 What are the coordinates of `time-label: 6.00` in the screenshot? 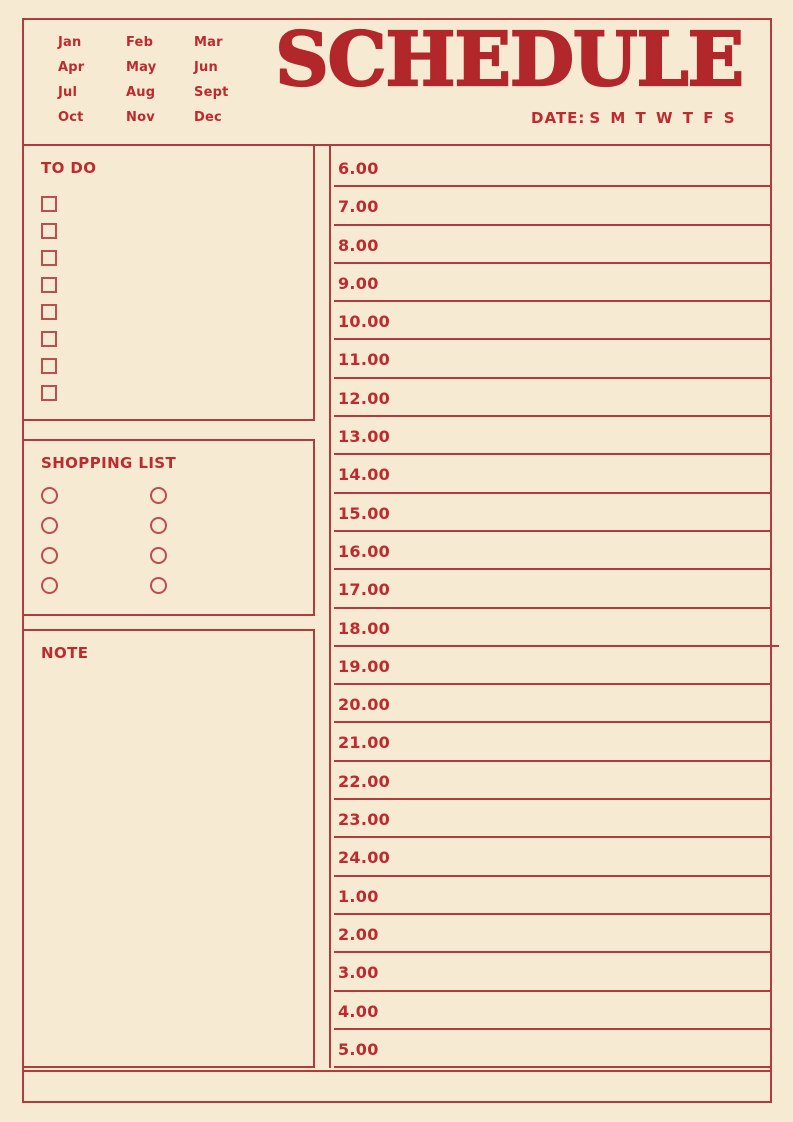 It's located at (358, 168).